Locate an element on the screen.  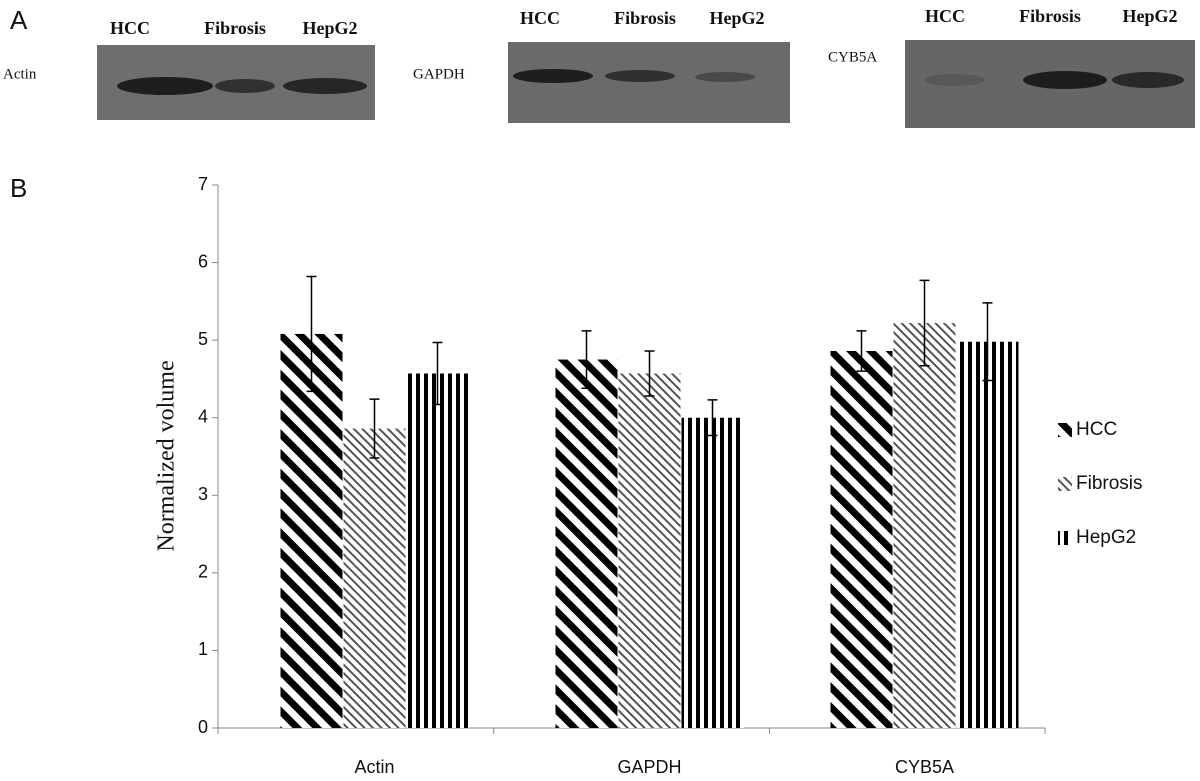
y-tick-label: 4 is located at coordinates (203, 416).